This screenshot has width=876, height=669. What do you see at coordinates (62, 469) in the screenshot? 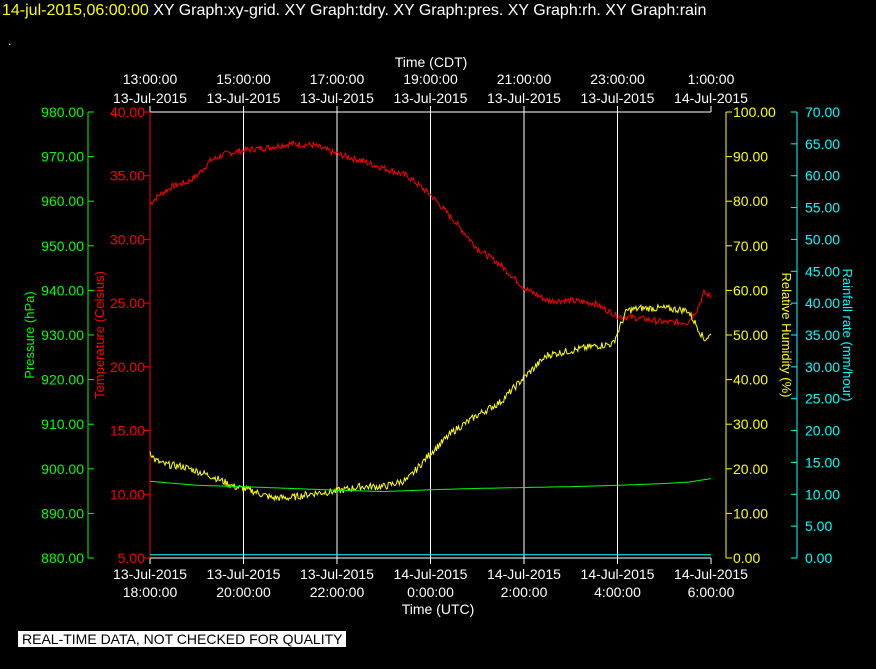
I see `pressure-tick-label: 900.00` at bounding box center [62, 469].